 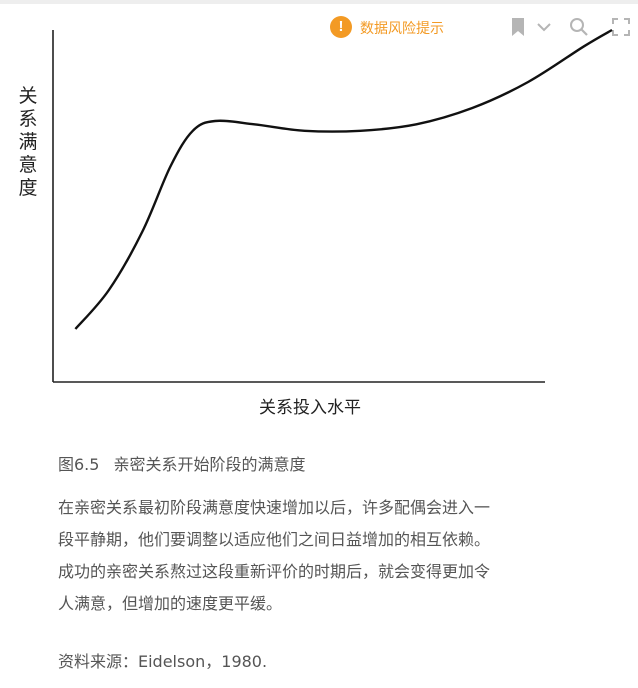 I want to click on source-citation: 资料来源：Eidelson，1980., so click(x=163, y=661).